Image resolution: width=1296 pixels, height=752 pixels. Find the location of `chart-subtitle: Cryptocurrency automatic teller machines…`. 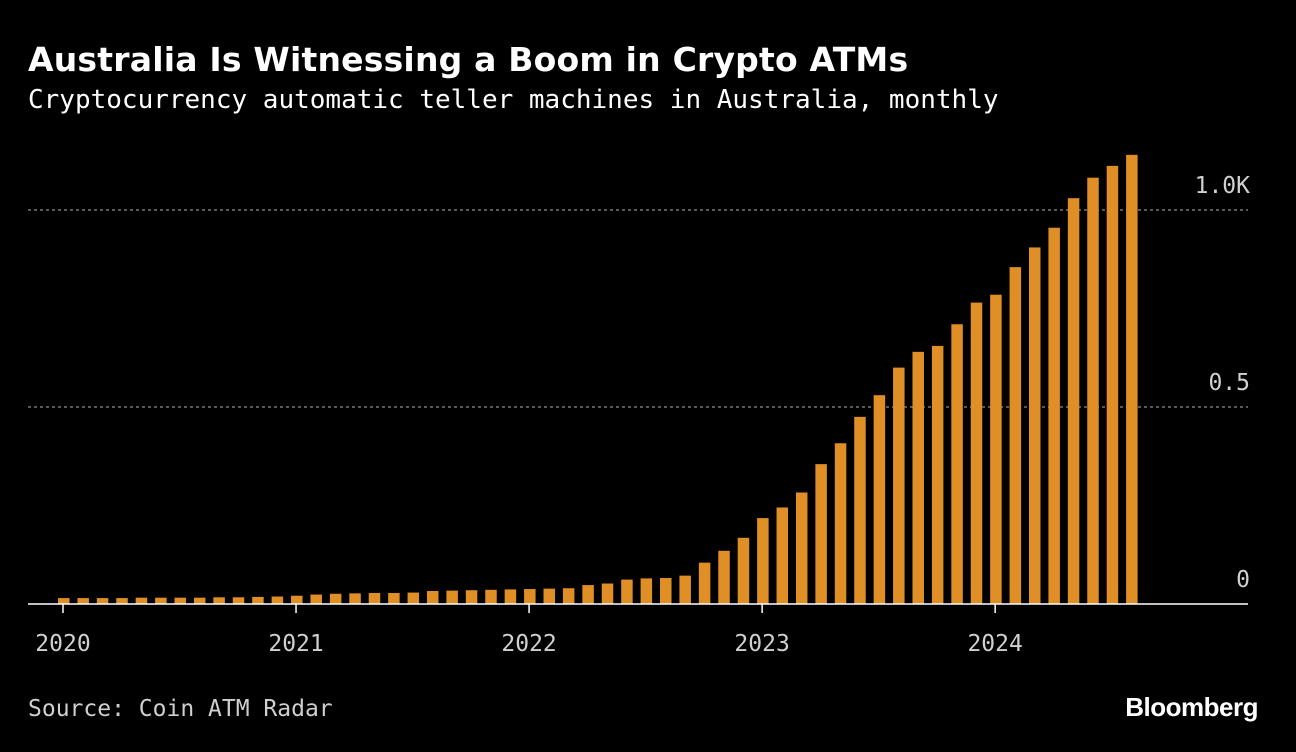

chart-subtitle: Cryptocurrency automatic teller machines… is located at coordinates (513, 100).